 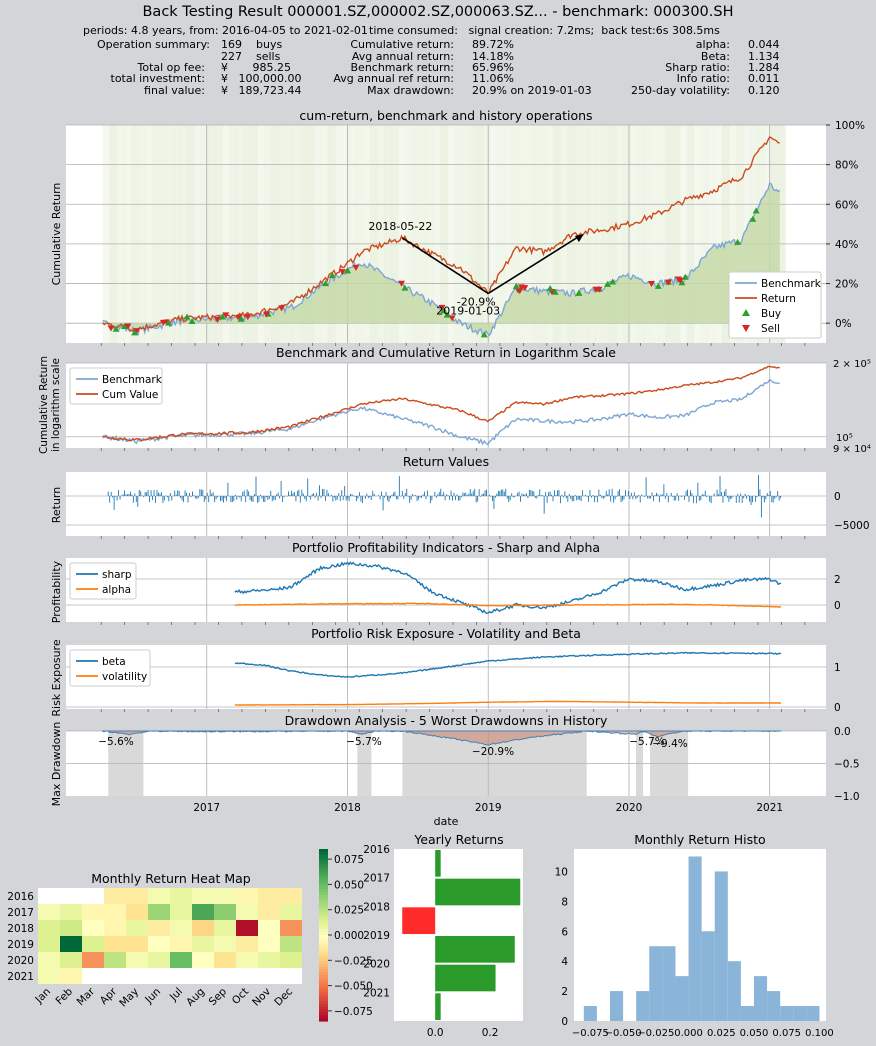 What do you see at coordinates (852, 364) in the screenshot?
I see `y-tick-label: 2 × 10⁵` at bounding box center [852, 364].